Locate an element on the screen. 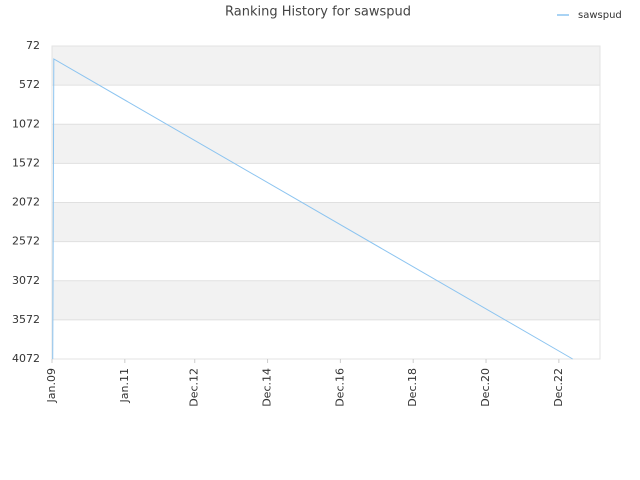  chart-title: Ranking History for sawspud is located at coordinates (318, 12).